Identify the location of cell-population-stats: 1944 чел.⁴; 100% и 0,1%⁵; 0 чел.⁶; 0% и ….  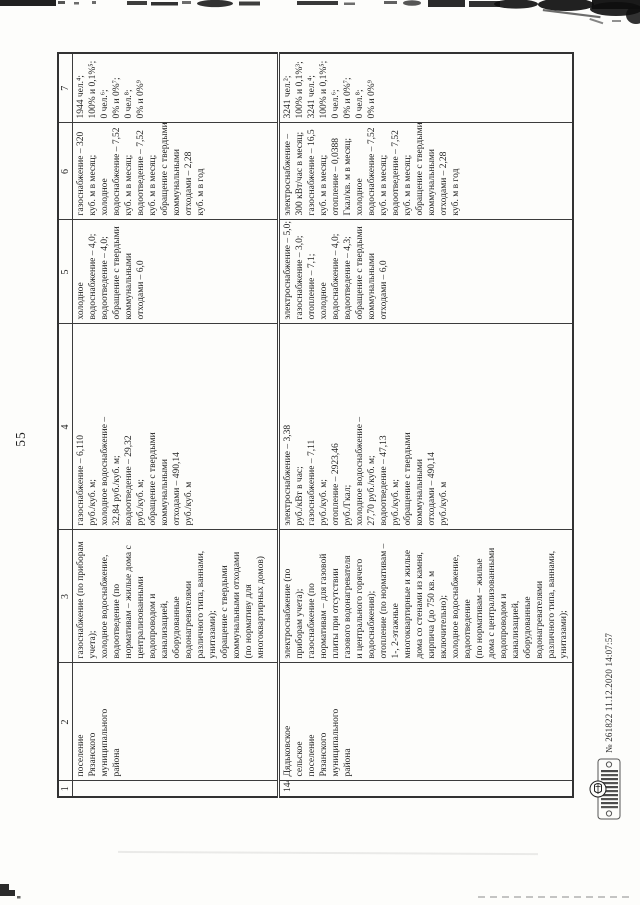
(175, 88).